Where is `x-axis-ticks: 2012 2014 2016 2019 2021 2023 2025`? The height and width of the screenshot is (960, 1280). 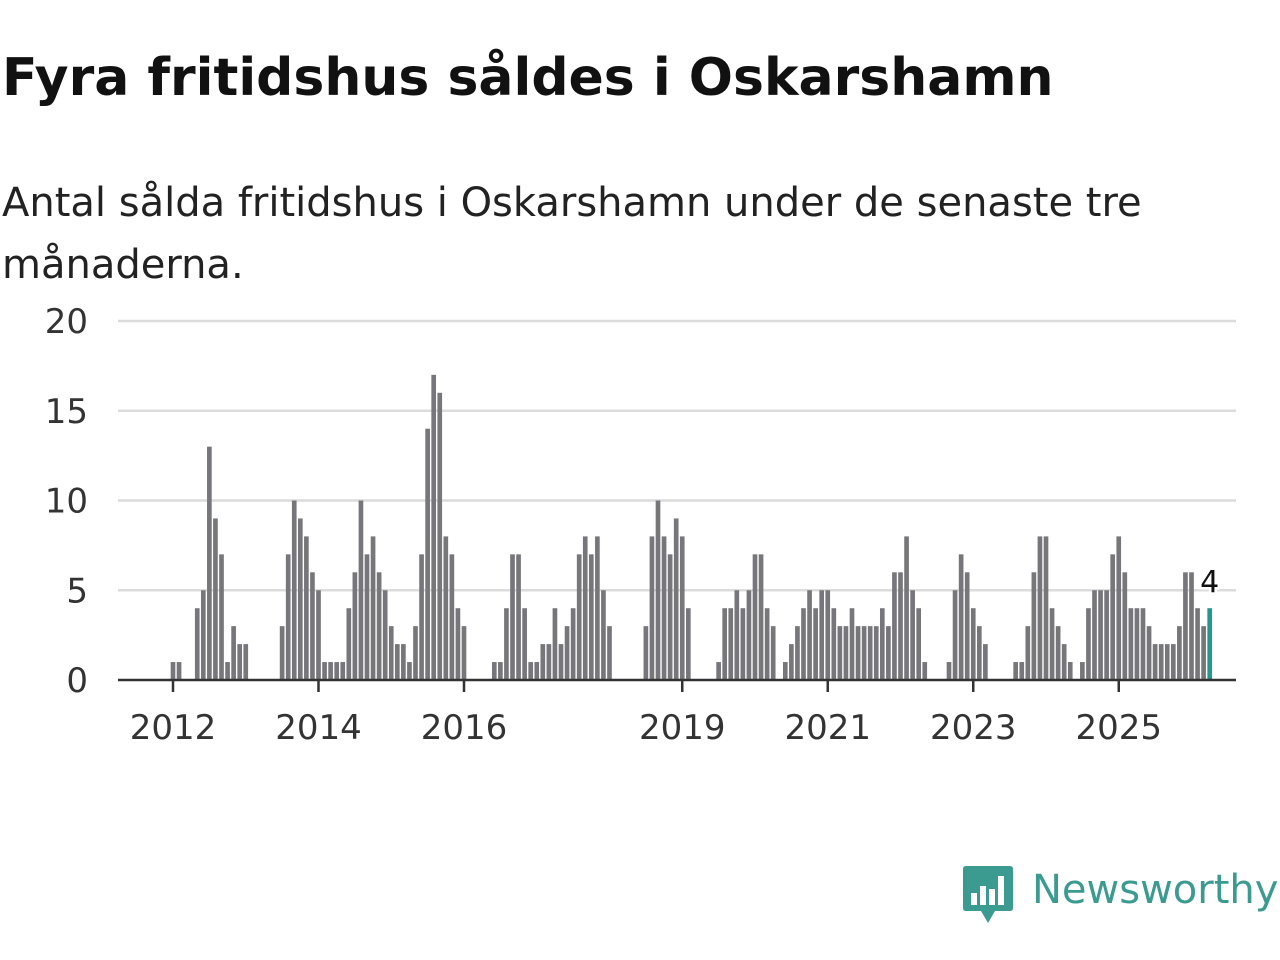
x-axis-ticks: 2012 2014 2016 2019 2021 2023 2025 is located at coordinates (646, 714).